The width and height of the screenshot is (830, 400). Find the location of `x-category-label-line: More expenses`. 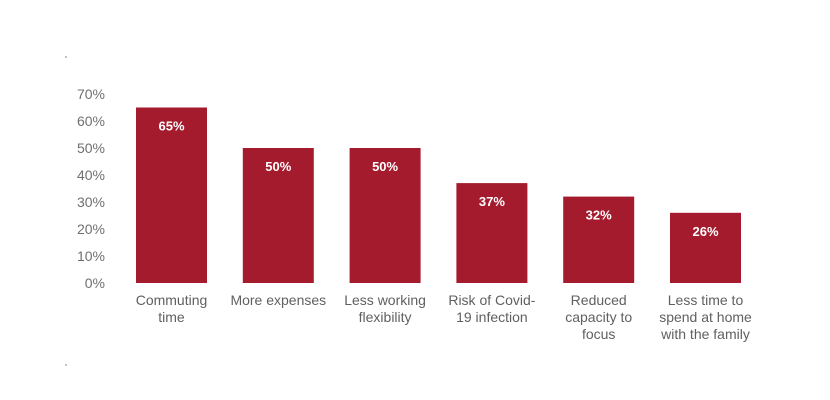

x-category-label-line: More expenses is located at coordinates (278, 300).